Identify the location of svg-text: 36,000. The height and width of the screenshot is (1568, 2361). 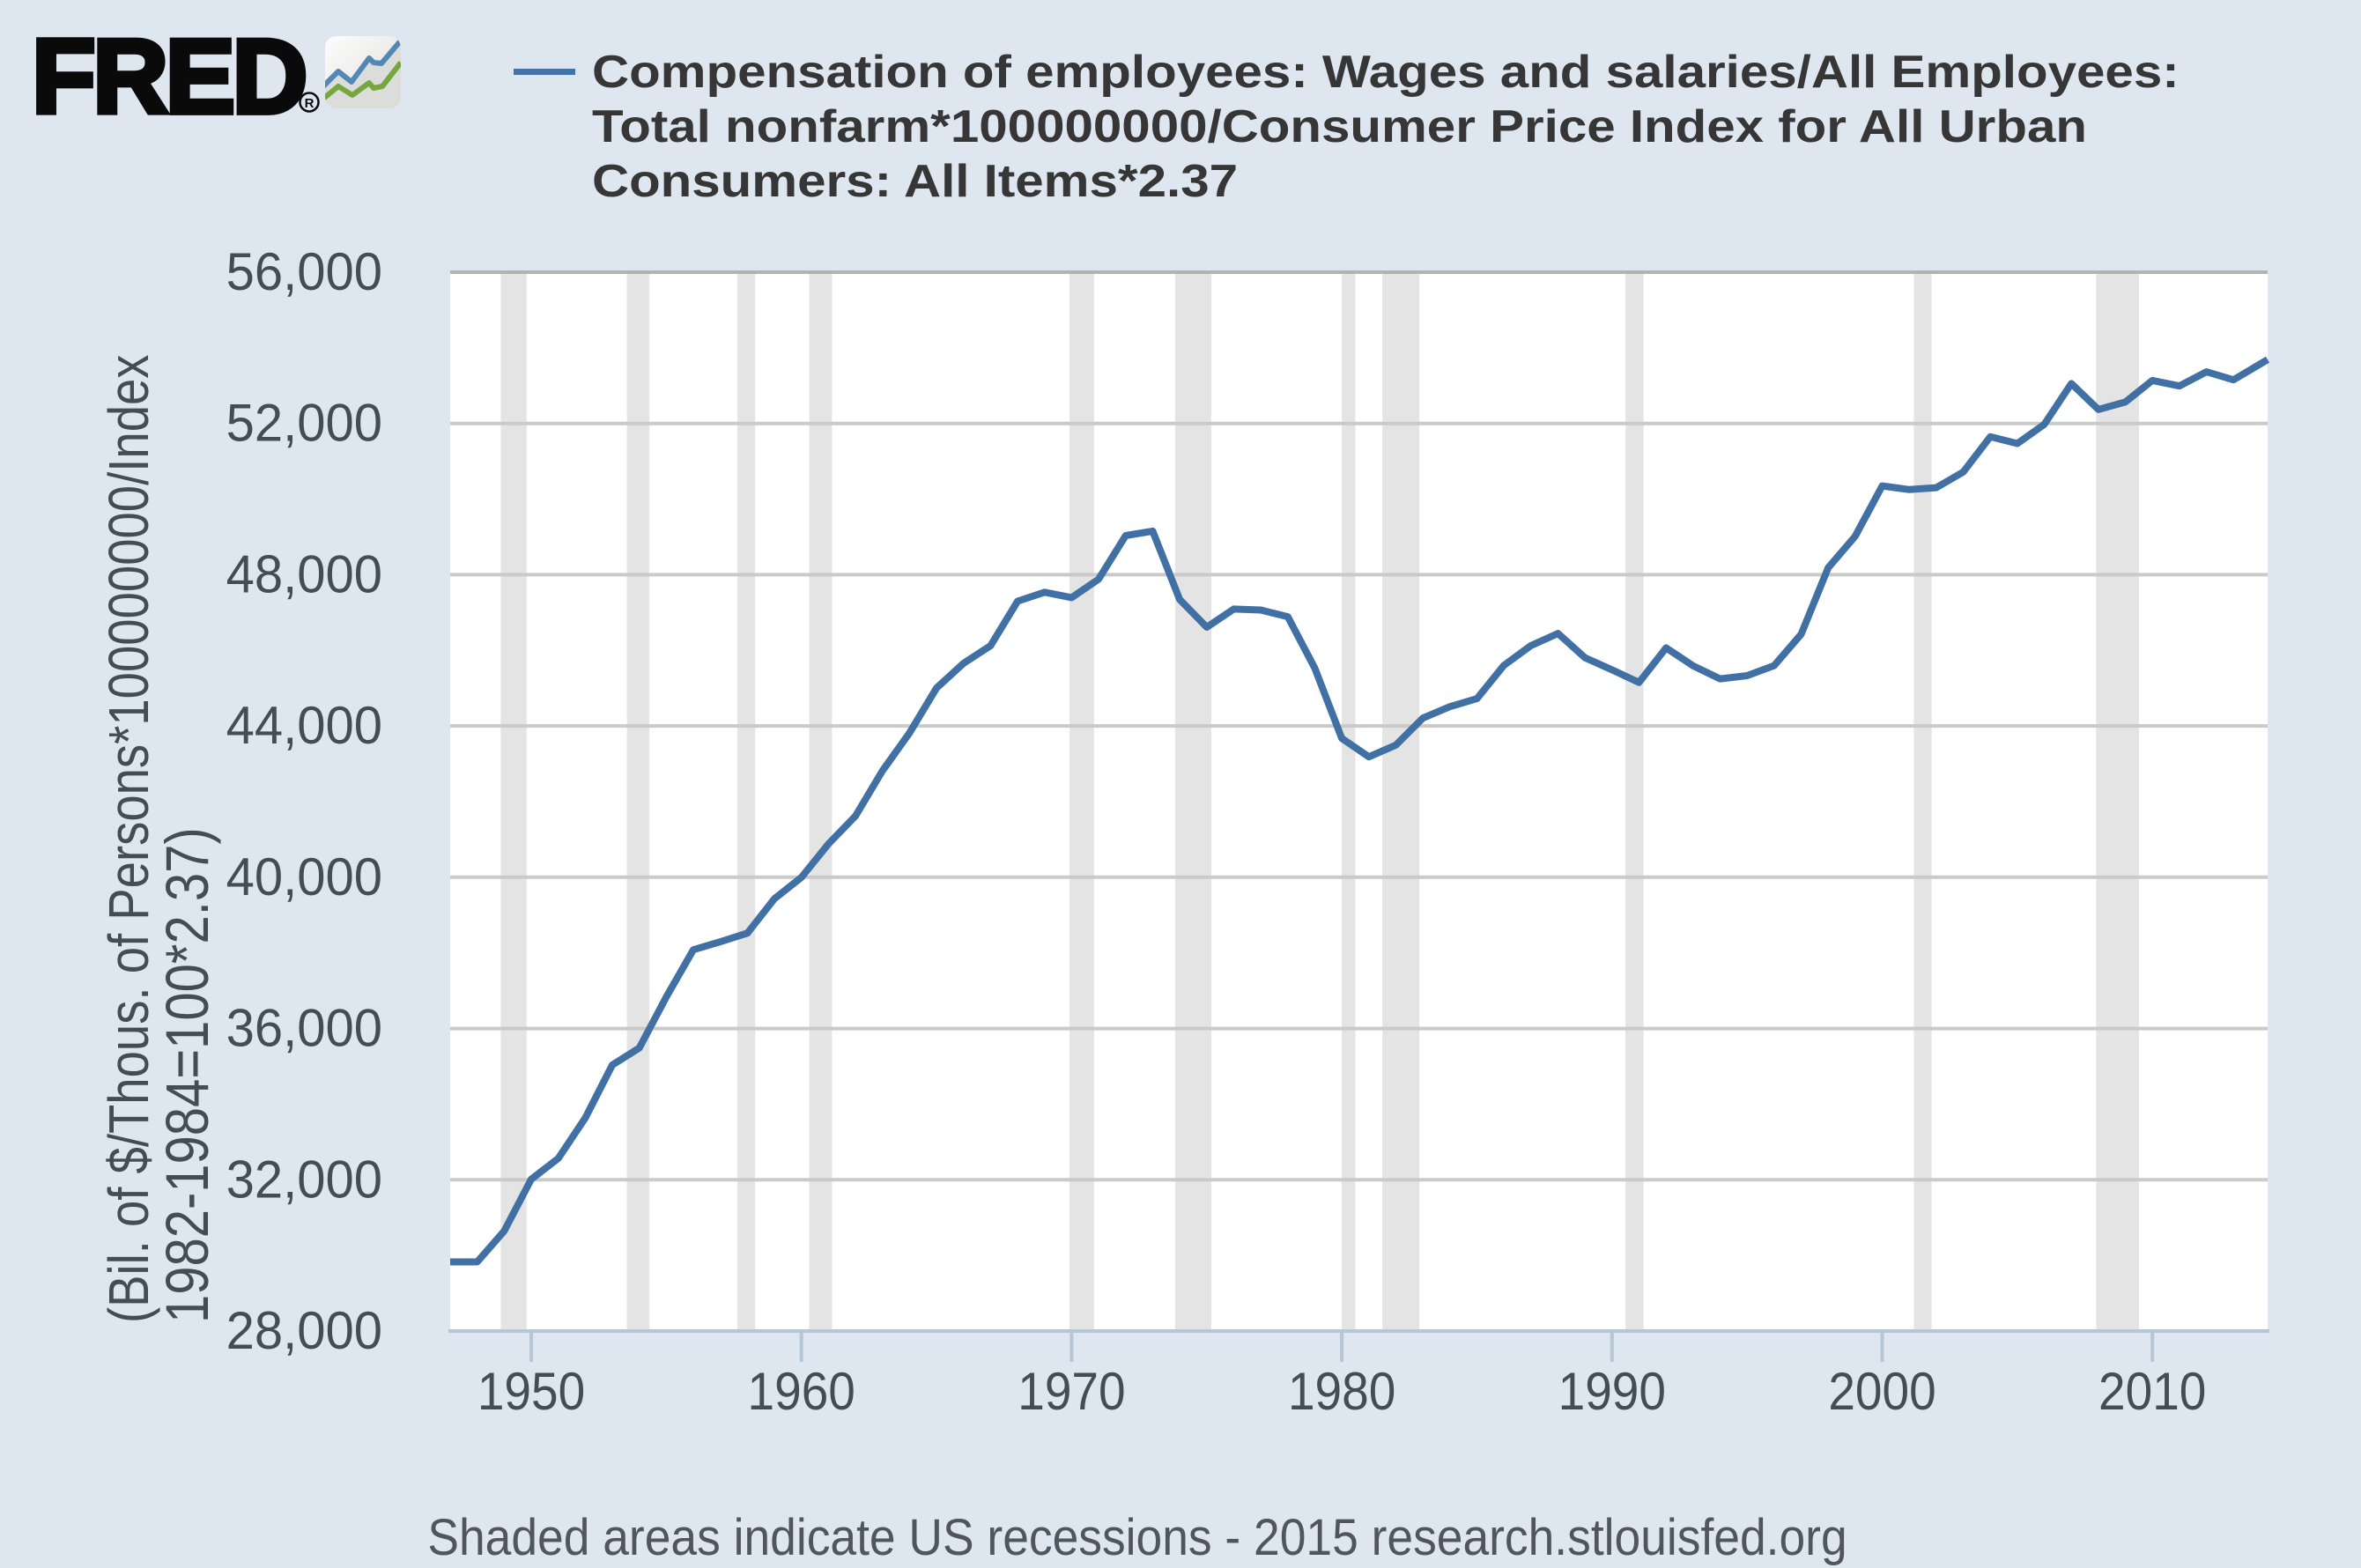
(304, 1028).